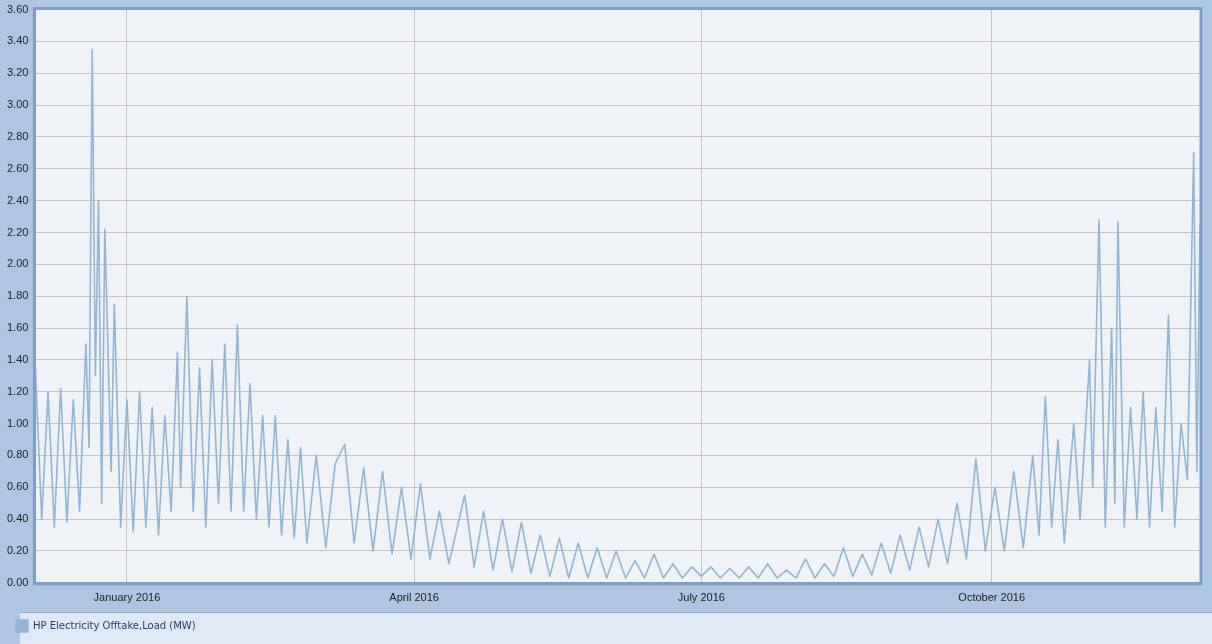 Image resolution: width=1212 pixels, height=644 pixels. What do you see at coordinates (17, 40) in the screenshot?
I see `y-tick-label: 3.40` at bounding box center [17, 40].